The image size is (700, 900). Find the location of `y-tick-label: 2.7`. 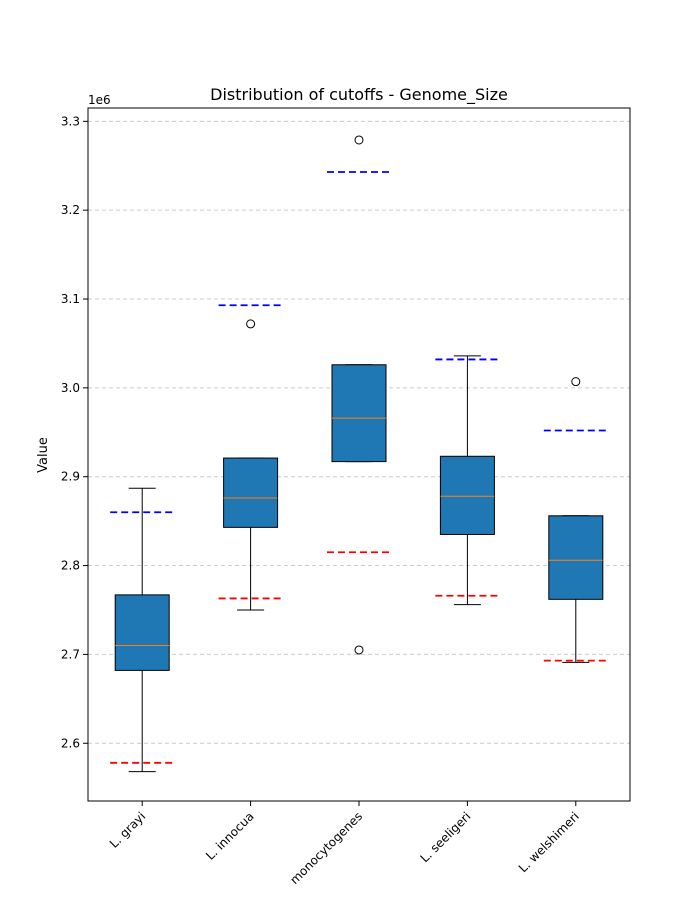

y-tick-label: 2.7 is located at coordinates (70, 654).